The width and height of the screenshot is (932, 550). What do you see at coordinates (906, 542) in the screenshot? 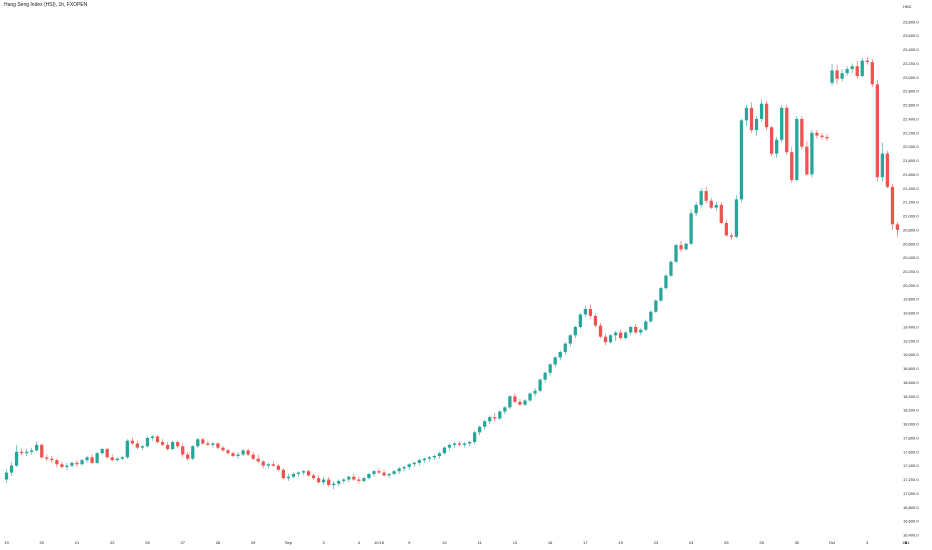
I see `x-tick-label: 10:1` at bounding box center [906, 542].